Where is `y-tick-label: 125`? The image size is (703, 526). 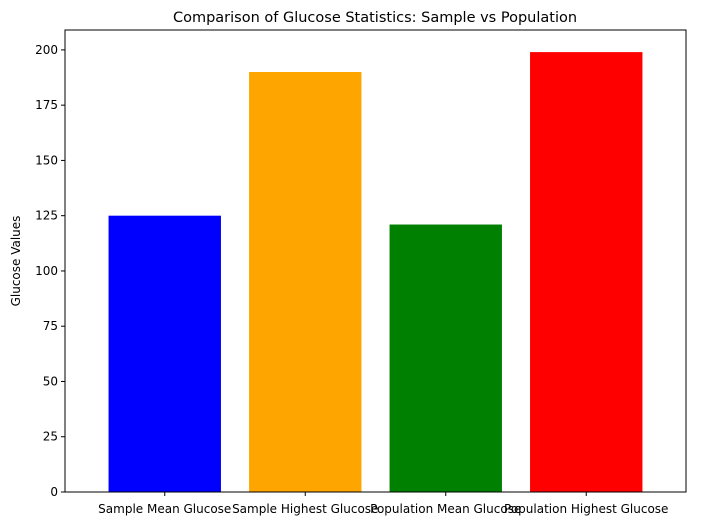
y-tick-label: 125 is located at coordinates (46, 216).